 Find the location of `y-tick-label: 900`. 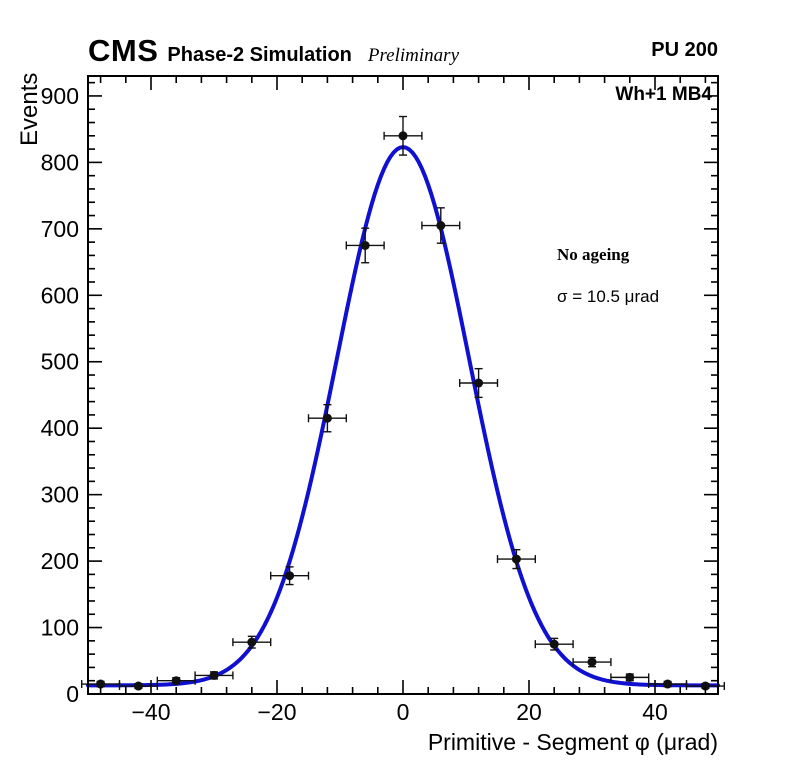

y-tick-label: 900 is located at coordinates (60, 96).